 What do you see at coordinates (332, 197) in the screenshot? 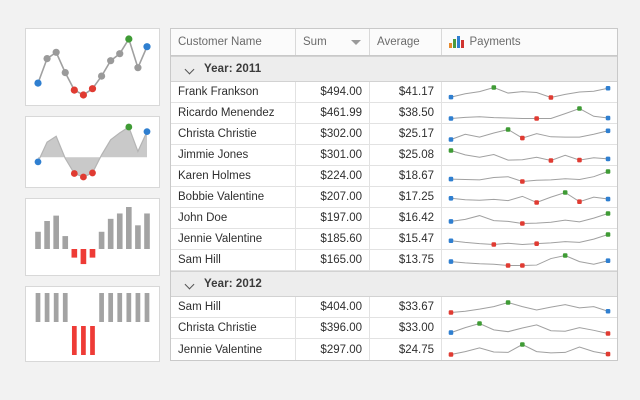
I see `cell-sum: $207.00` at bounding box center [332, 197].